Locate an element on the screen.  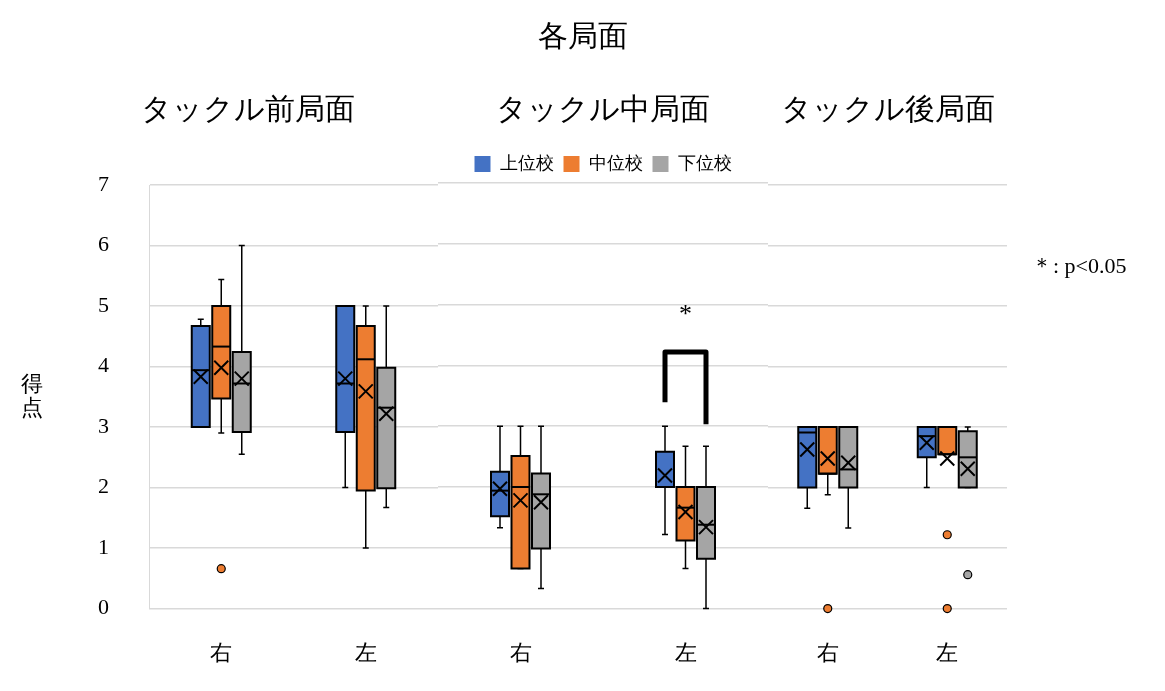
y-tick-label: 4 is located at coordinates (103, 365).